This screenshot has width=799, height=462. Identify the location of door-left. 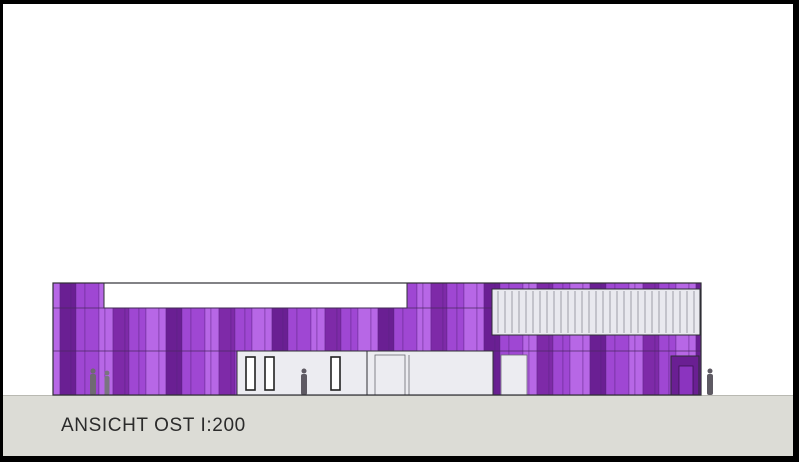
(250, 373).